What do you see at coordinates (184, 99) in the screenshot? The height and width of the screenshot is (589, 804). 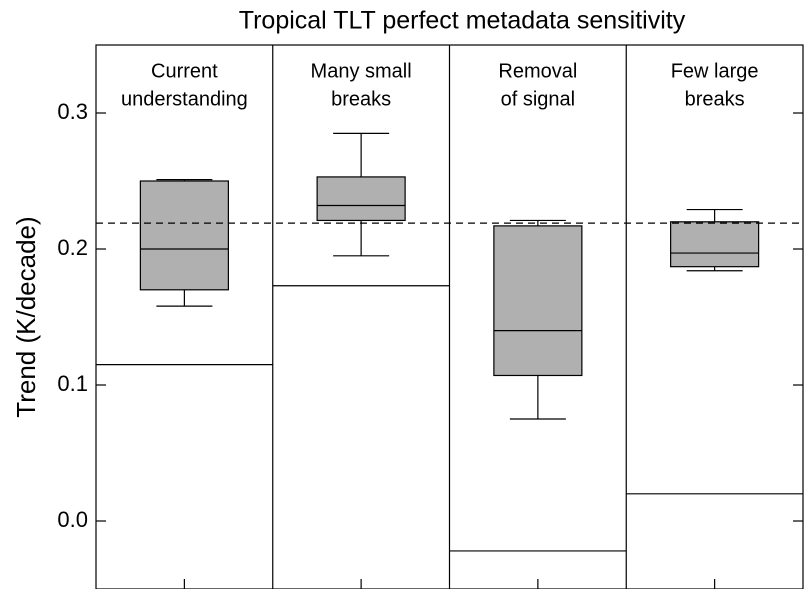 I see `panel-label: understanding` at bounding box center [184, 99].